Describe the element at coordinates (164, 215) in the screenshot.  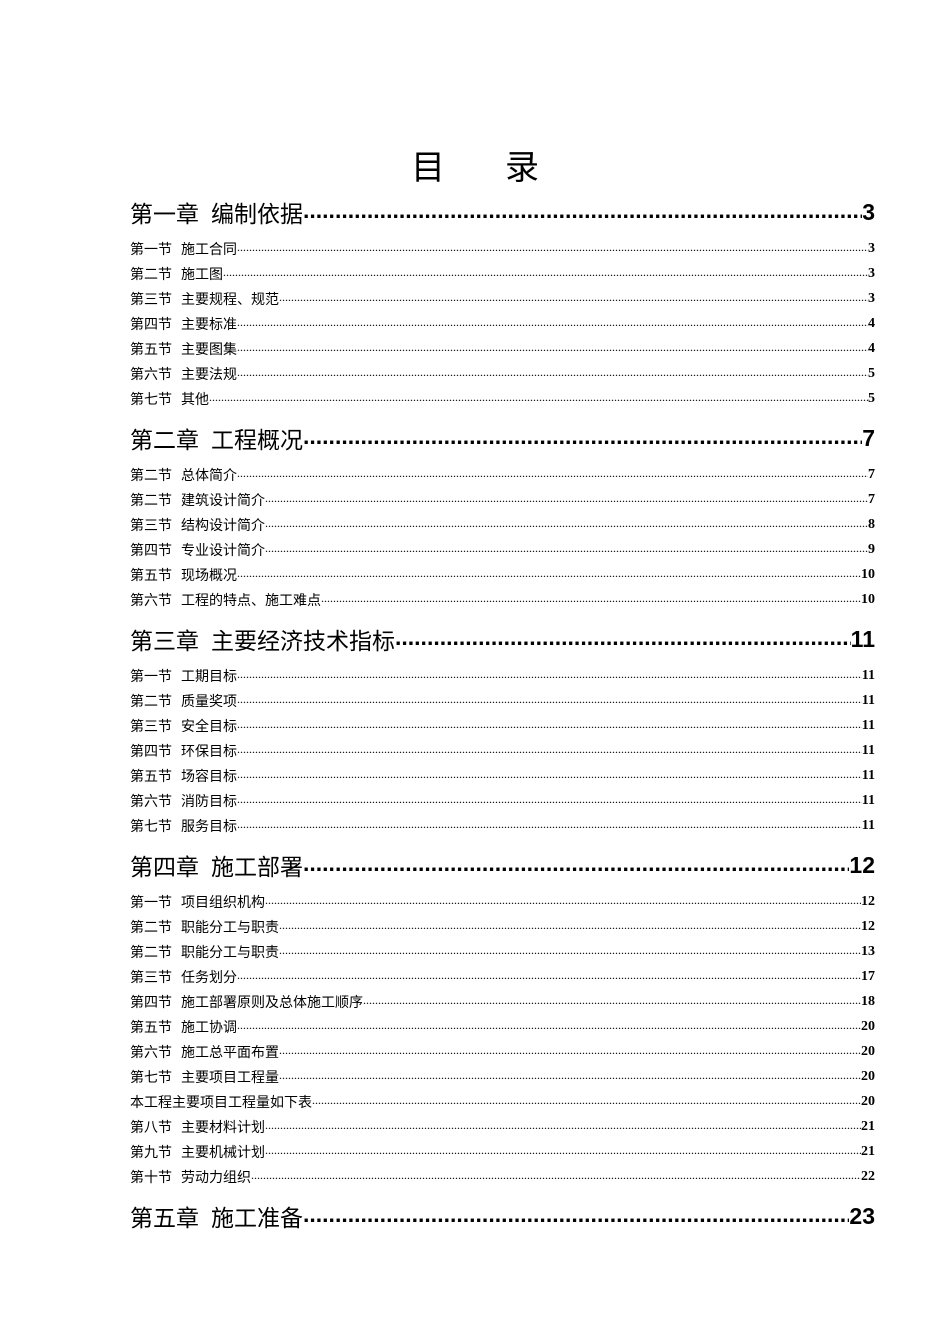
I see `toc-chapter-number: 第一章` at that location.